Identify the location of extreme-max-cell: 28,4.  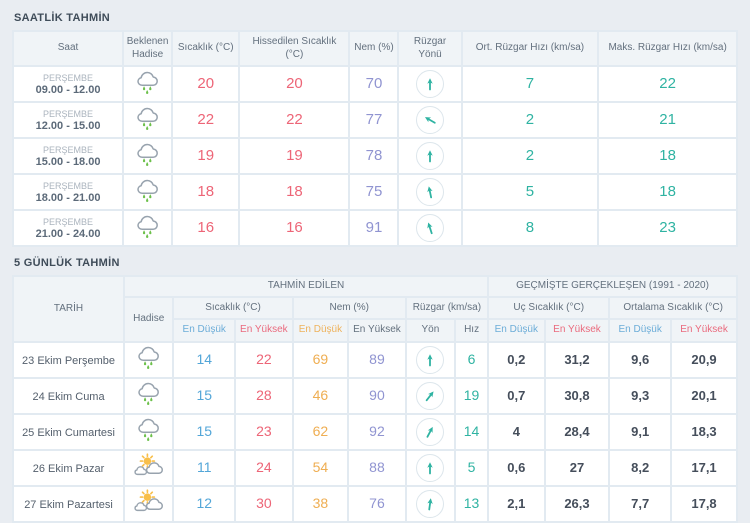
(577, 431).